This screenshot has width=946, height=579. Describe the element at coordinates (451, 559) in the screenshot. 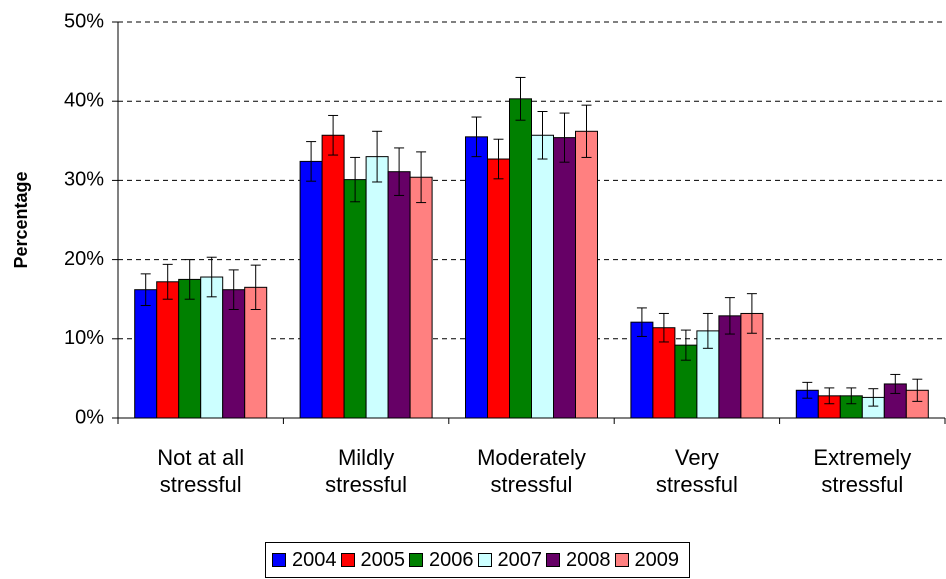

I see `legend-label: 2006` at that location.